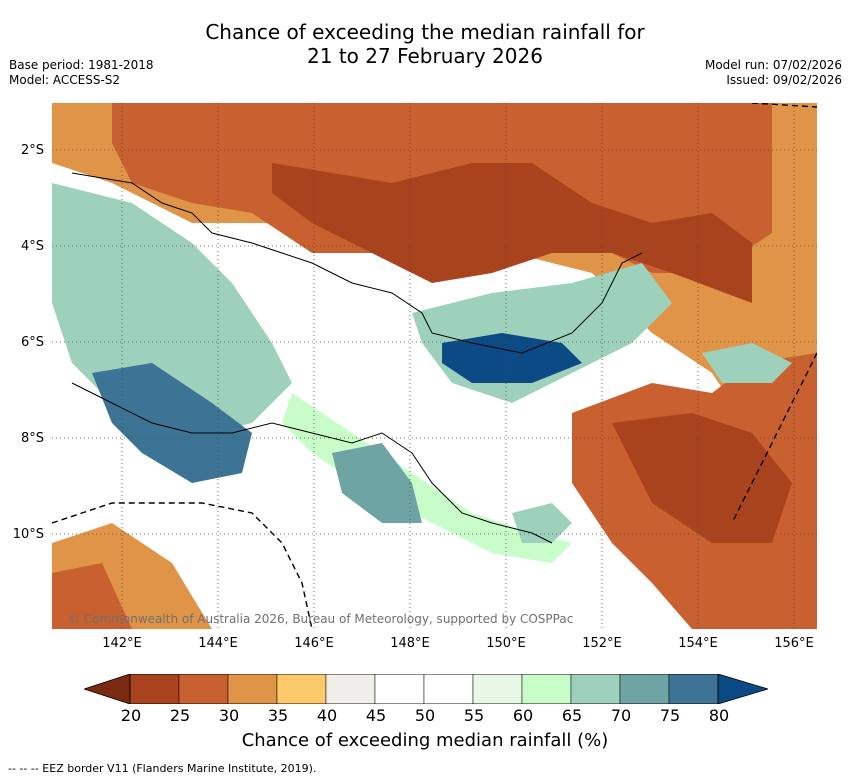 Image resolution: width=850 pixels, height=781 pixels. What do you see at coordinates (523, 715) in the screenshot?
I see `colorbar-label: 60` at bounding box center [523, 715].